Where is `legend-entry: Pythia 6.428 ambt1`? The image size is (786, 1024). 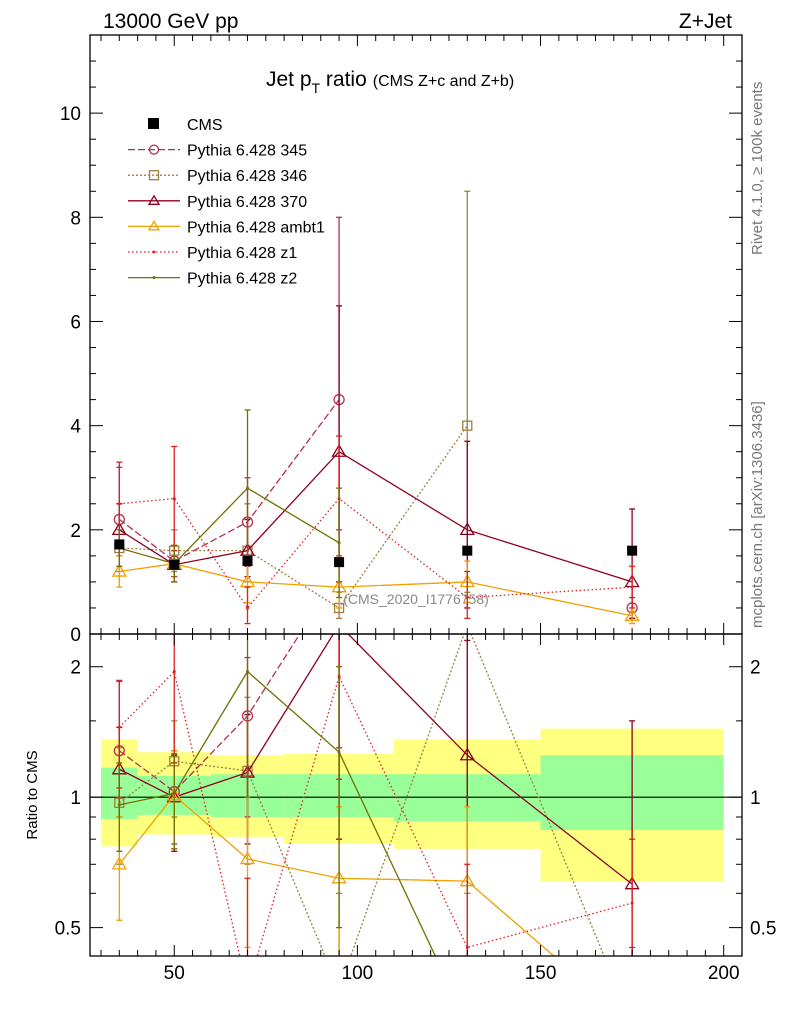
legend-entry: Pythia 6.428 ambt1 is located at coordinates (226, 227).